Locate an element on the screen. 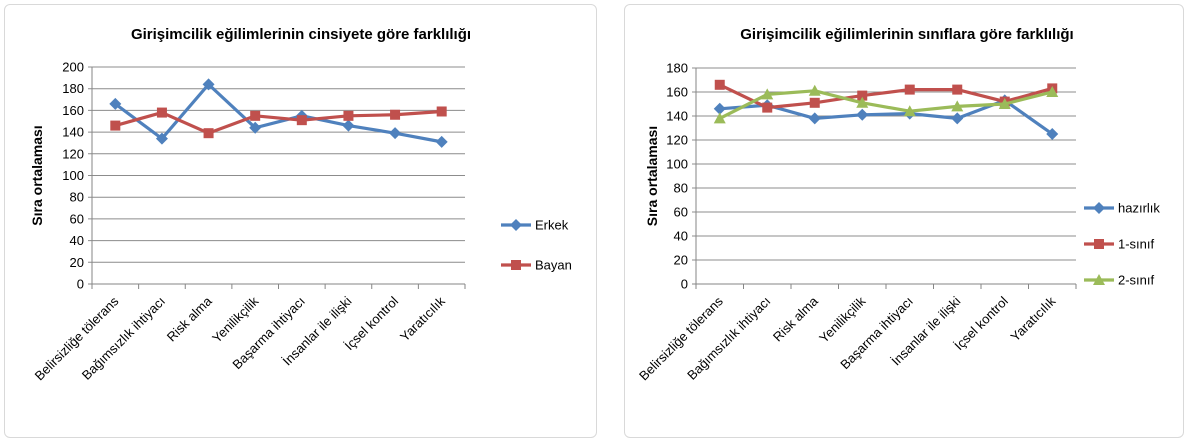 Image resolution: width=1189 pixels, height=446 pixels. legend-label: hazırlık is located at coordinates (1139, 208).